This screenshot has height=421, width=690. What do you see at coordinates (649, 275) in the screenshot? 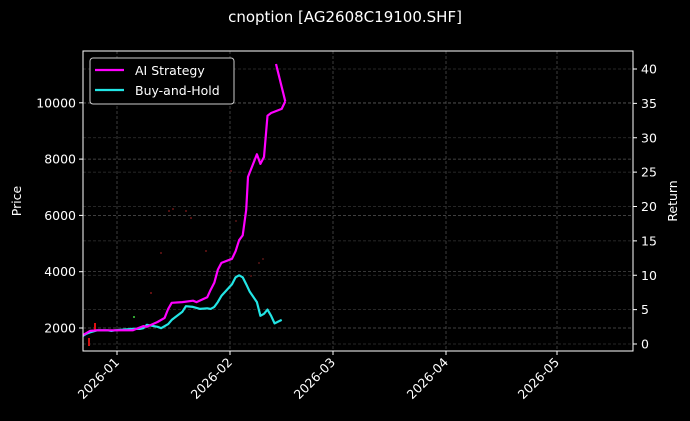
I see `y-tick-label-right: 10` at bounding box center [649, 275].